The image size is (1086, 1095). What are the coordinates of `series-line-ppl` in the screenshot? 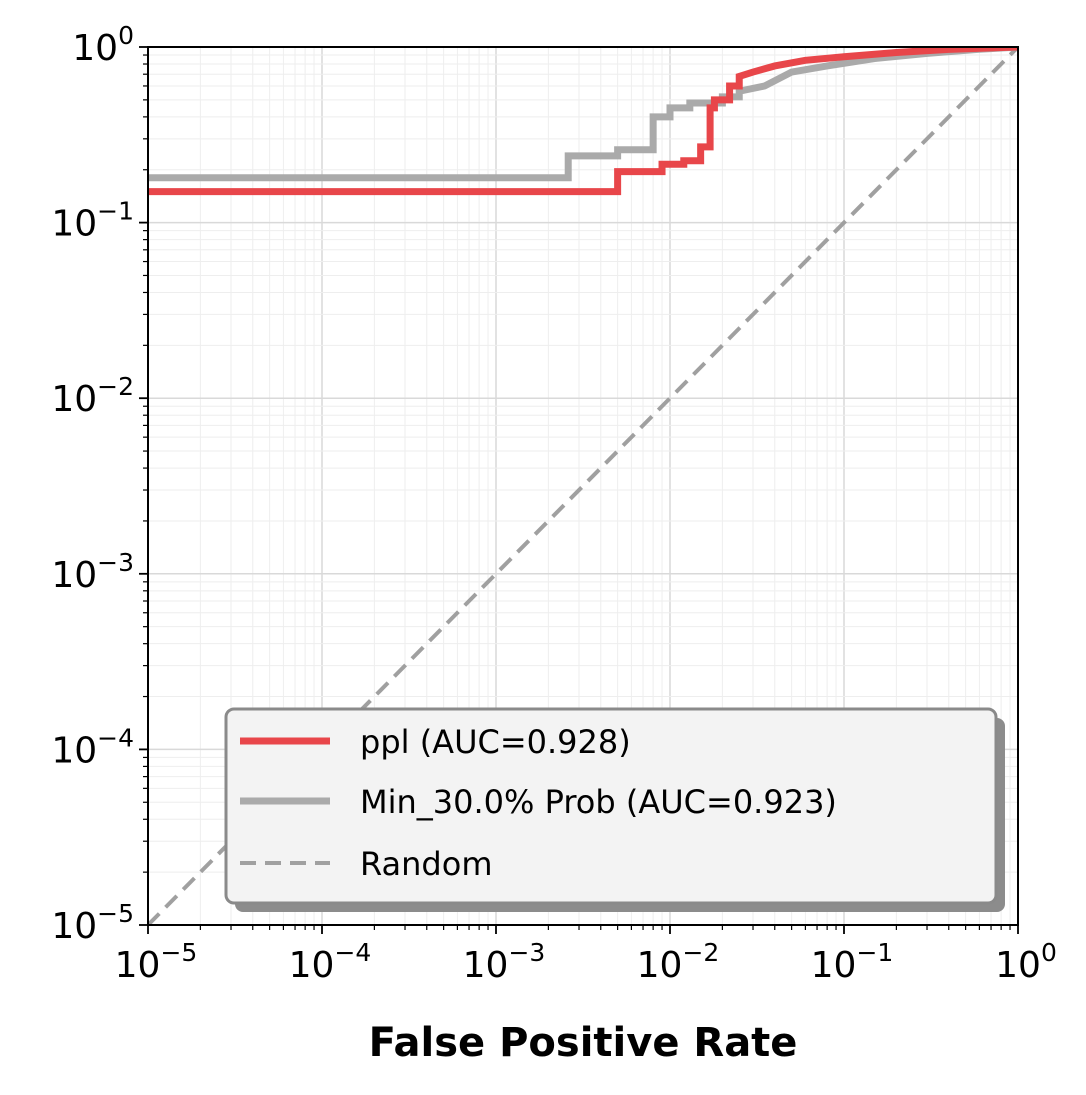 It's located at (583, 121).